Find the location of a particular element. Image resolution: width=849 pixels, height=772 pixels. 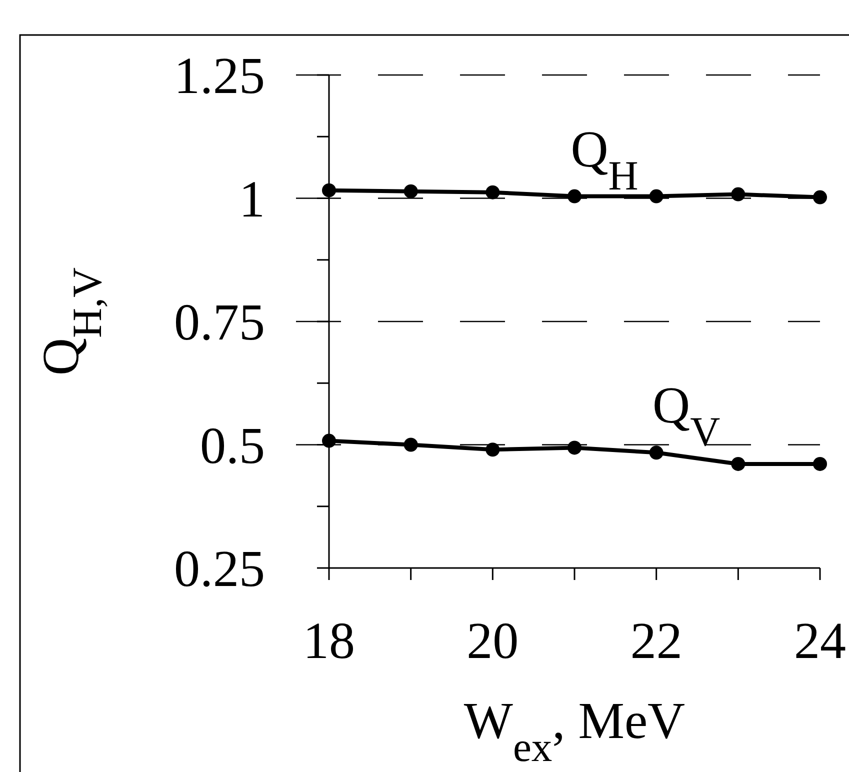

x-tick-label: 22 is located at coordinates (656, 641).